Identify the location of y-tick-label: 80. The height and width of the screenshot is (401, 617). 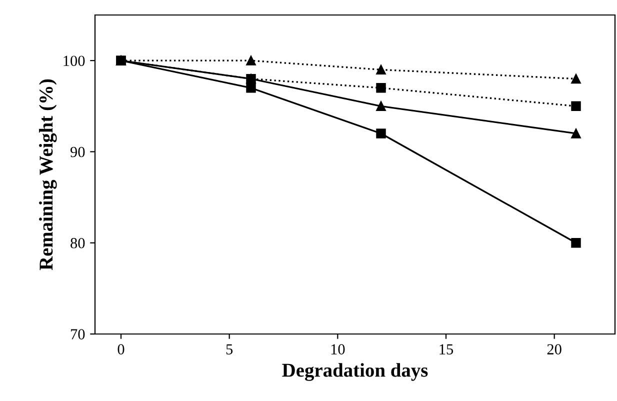
(77, 243).